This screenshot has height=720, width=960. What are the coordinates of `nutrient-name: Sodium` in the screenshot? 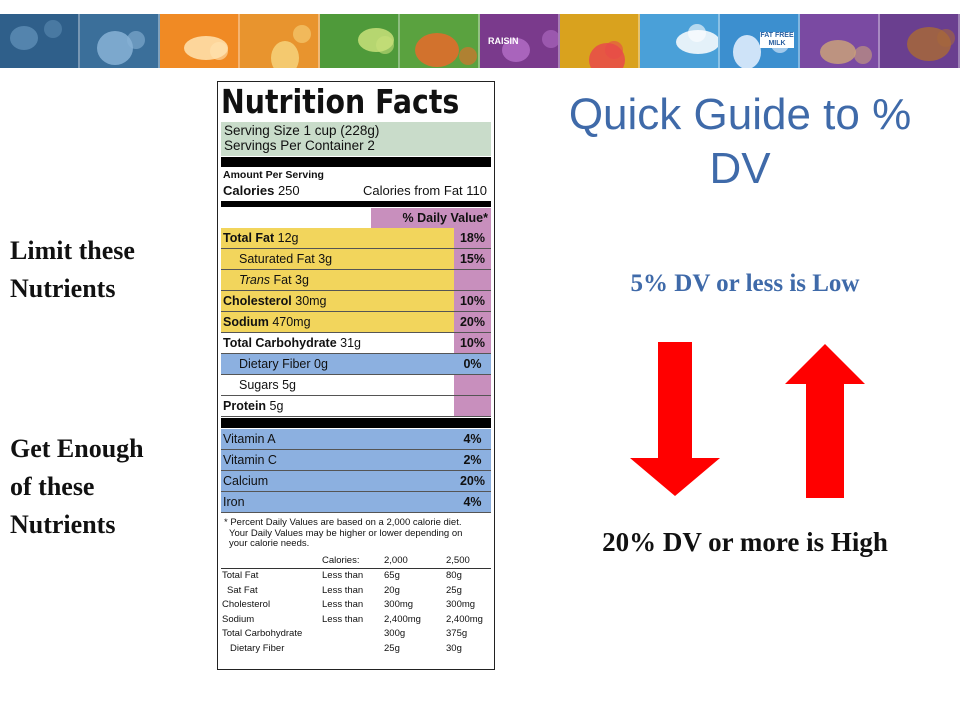 It's located at (246, 322).